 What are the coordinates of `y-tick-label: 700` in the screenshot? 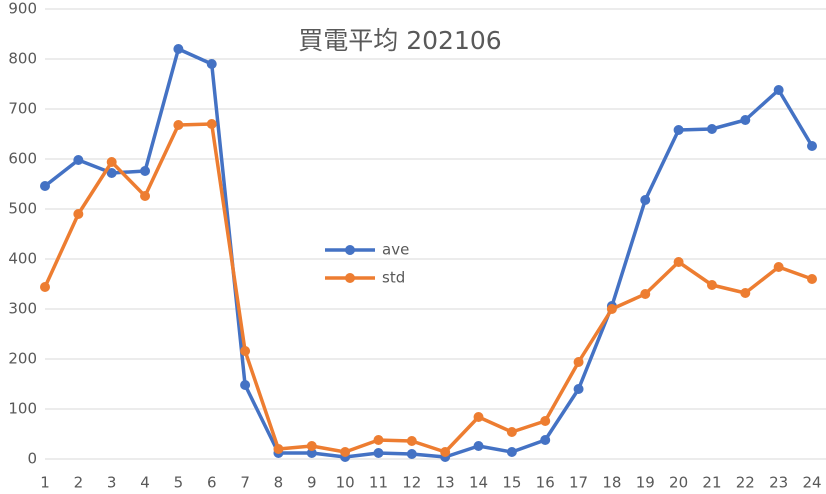 It's located at (22, 109).